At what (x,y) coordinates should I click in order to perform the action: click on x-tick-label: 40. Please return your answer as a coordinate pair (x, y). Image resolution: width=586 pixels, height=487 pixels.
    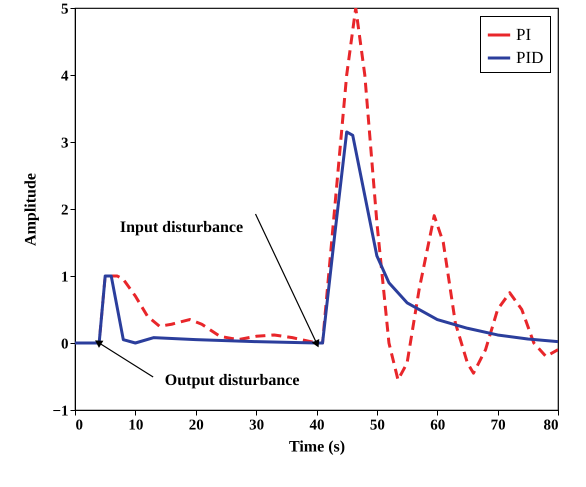
    Looking at the image, I should click on (317, 426).